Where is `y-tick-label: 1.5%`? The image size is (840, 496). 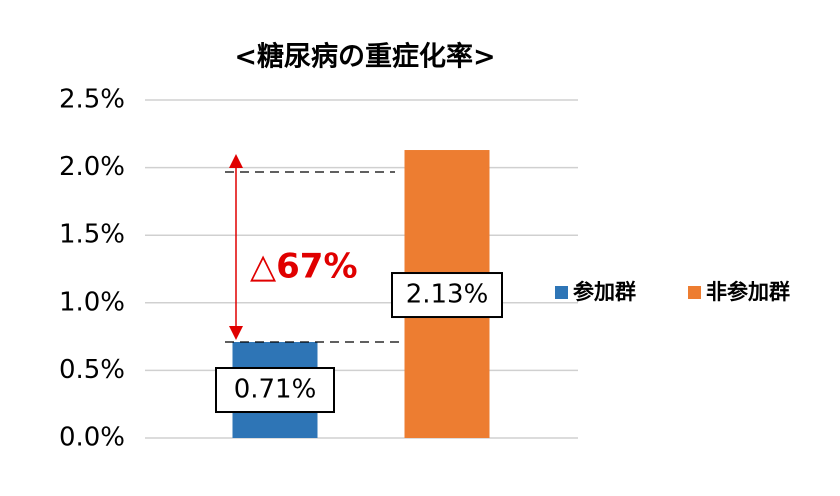
y-tick-label: 1.5% is located at coordinates (92, 235).